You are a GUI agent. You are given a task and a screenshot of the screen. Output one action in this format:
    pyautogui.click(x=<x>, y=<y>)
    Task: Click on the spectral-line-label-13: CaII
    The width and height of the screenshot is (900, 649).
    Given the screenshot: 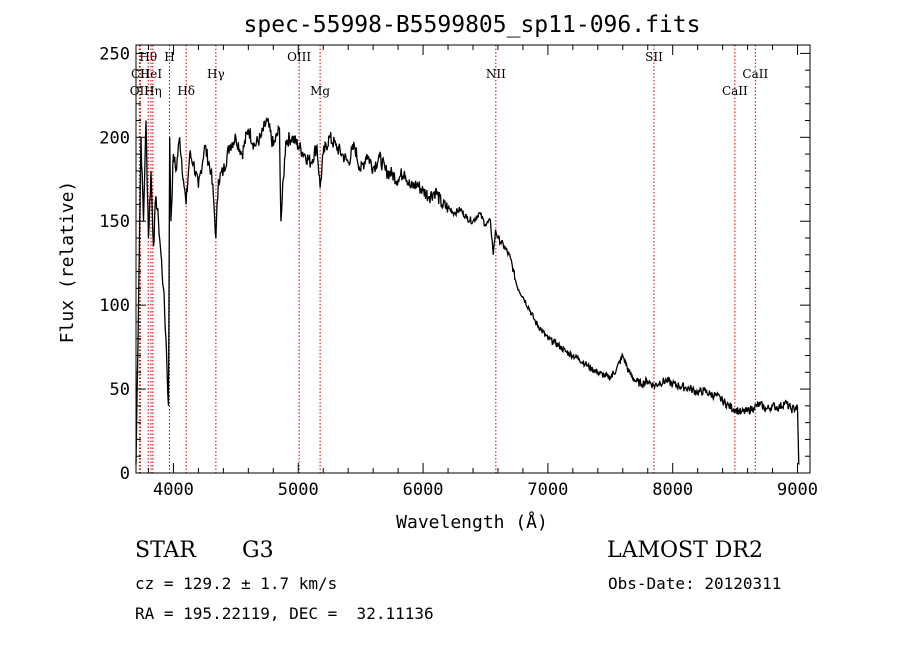 What is the action you would take?
    pyautogui.click(x=735, y=91)
    